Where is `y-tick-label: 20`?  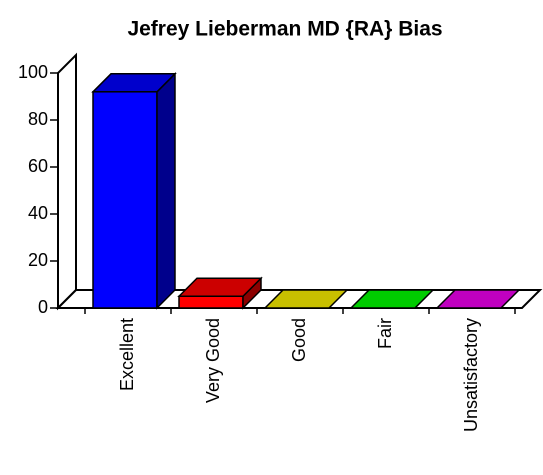 y-tick-label: 20 is located at coordinates (38, 260).